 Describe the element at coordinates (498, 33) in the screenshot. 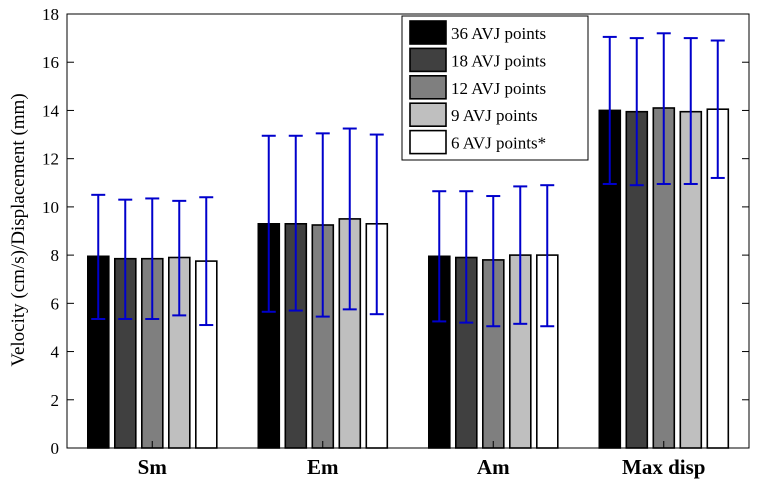

I see `legend-label: 36 AVJ points` at that location.